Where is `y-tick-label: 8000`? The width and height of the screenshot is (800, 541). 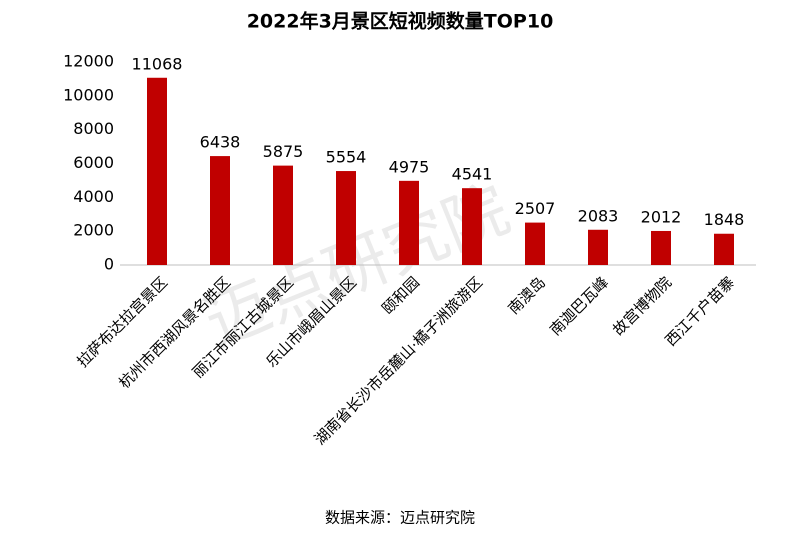 y-tick-label: 8000 is located at coordinates (93, 128).